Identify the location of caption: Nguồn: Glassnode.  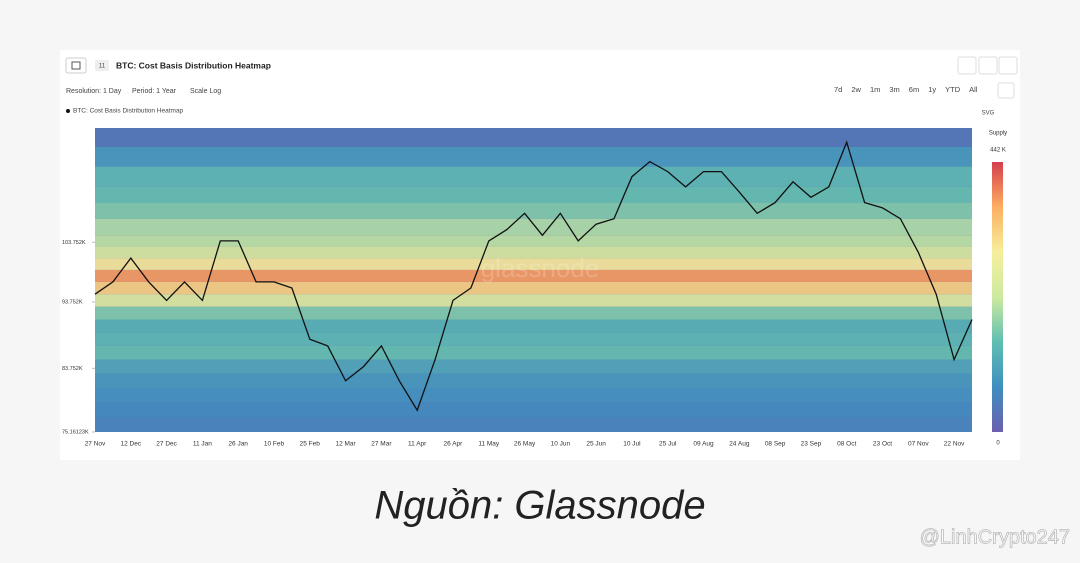
(539, 506).